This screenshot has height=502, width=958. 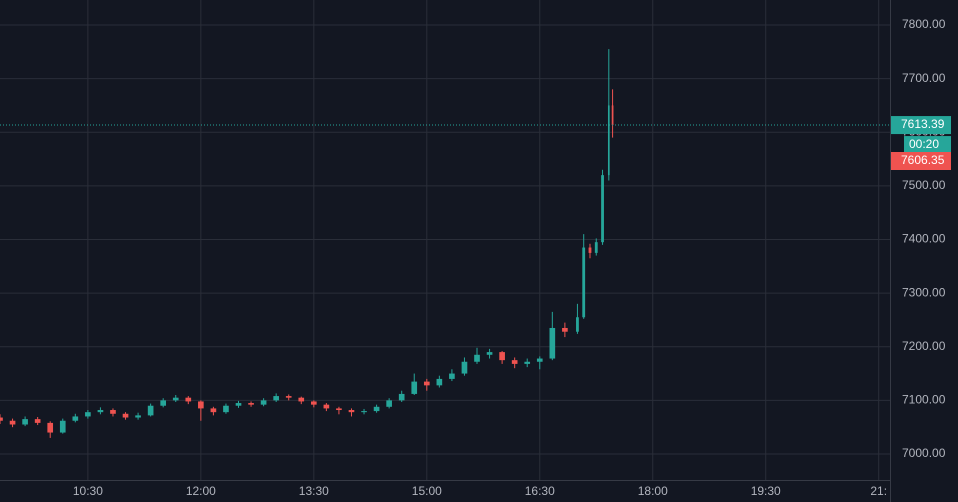 What do you see at coordinates (88, 491) in the screenshot?
I see `x-tick-label: 10:30` at bounding box center [88, 491].